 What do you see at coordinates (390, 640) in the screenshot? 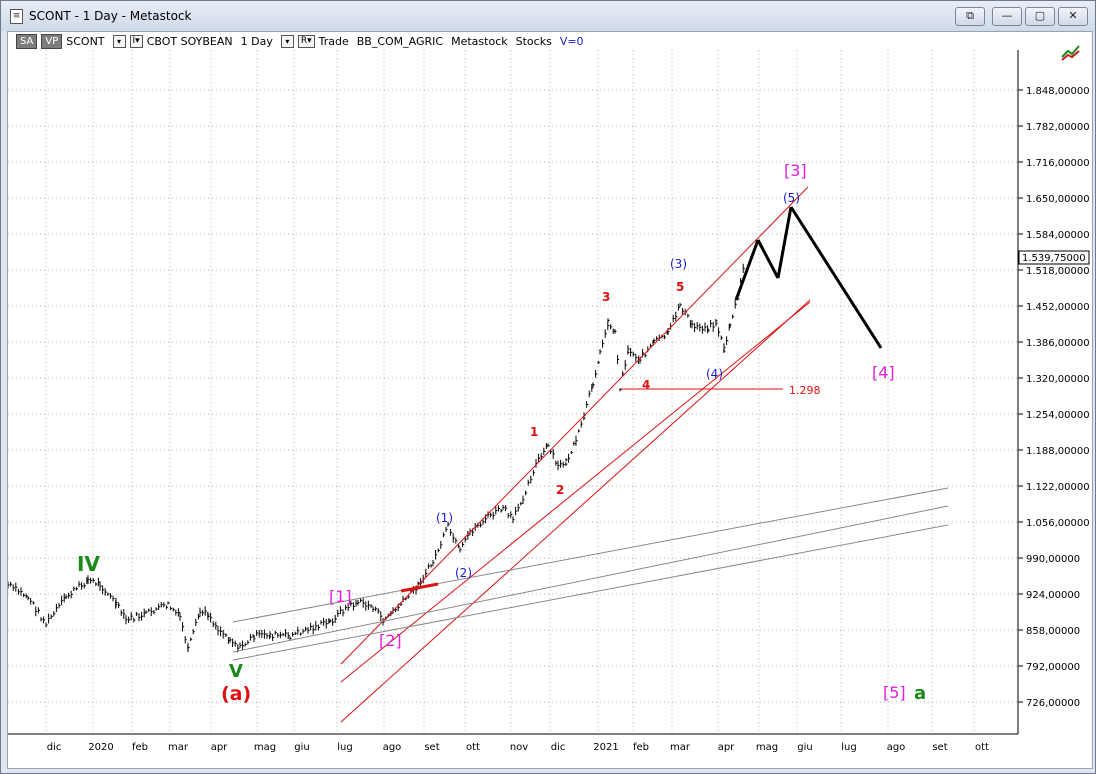
I see `wave-label-m2: [2]` at bounding box center [390, 640].